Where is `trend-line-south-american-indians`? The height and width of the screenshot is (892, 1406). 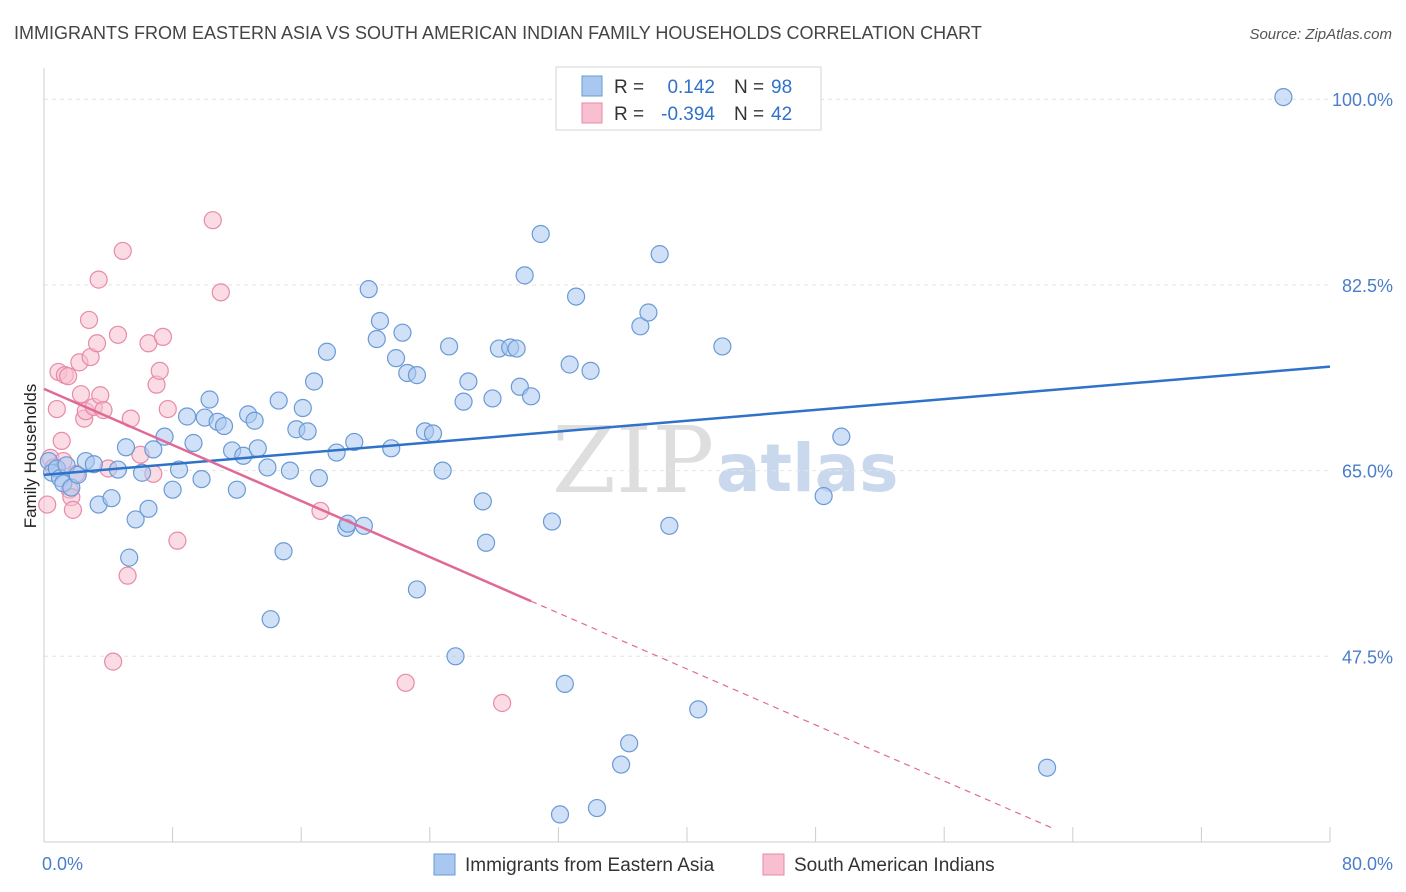 trend-line-south-american-indians is located at coordinates (287, 495).